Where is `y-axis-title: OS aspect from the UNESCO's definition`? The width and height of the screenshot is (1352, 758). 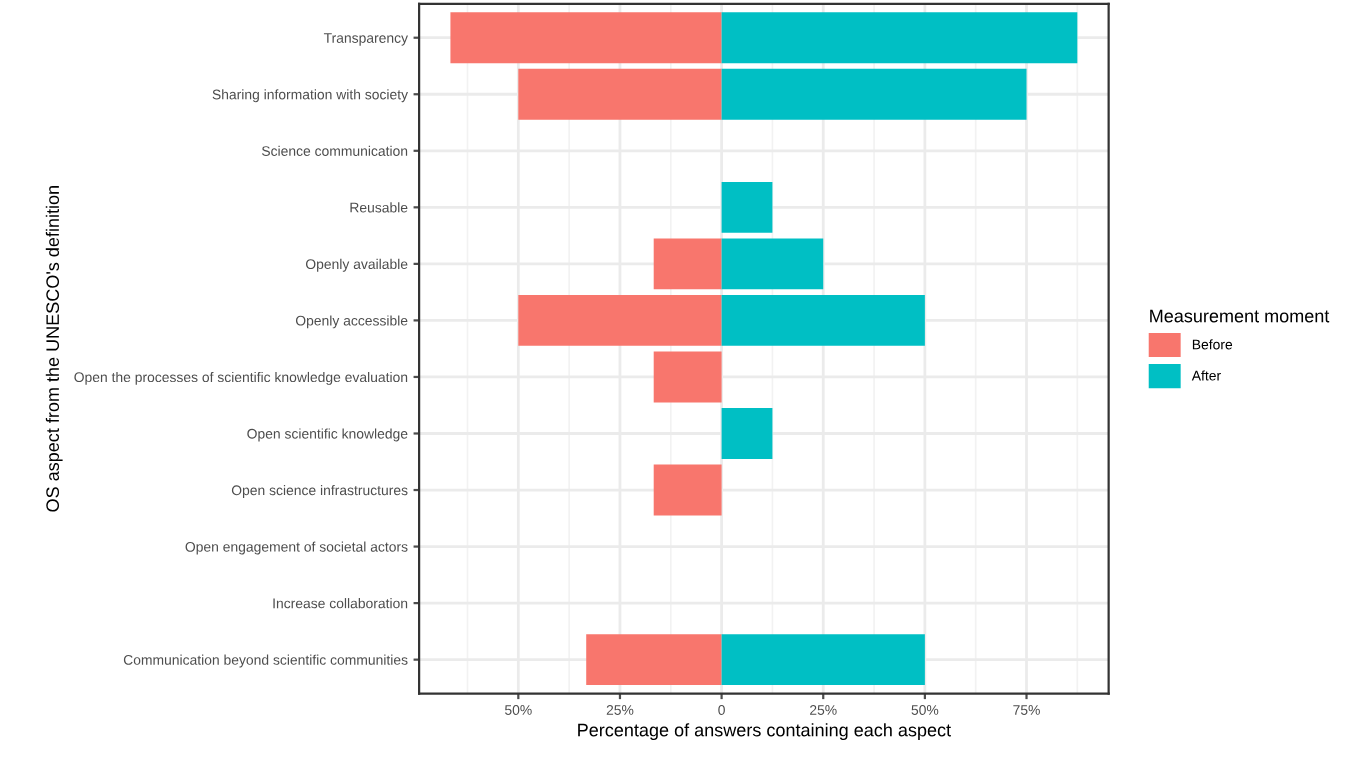
y-axis-title: OS aspect from the UNESCO's definition is located at coordinates (54, 349).